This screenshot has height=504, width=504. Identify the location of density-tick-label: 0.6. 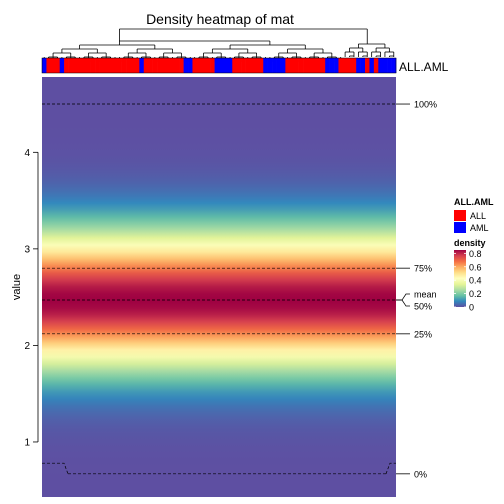
(475, 267).